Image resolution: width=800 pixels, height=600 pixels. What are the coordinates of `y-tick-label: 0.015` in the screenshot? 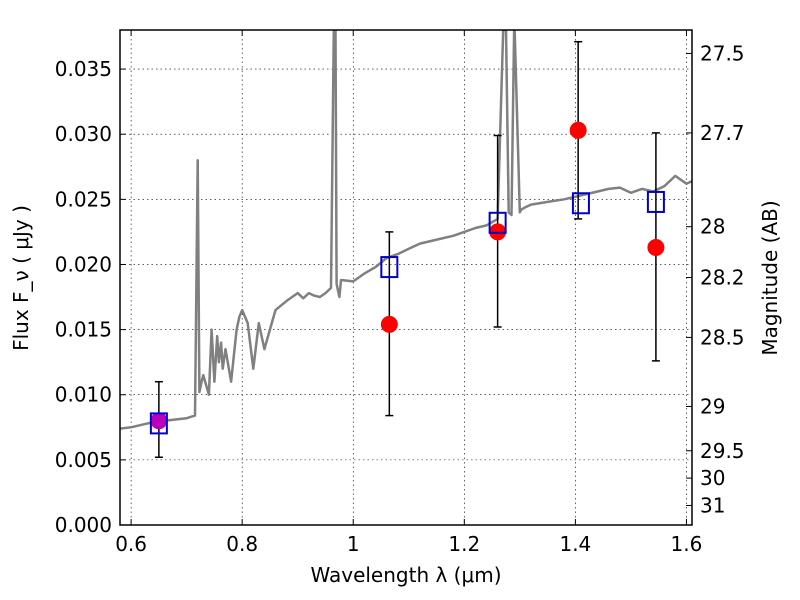 It's located at (83, 330).